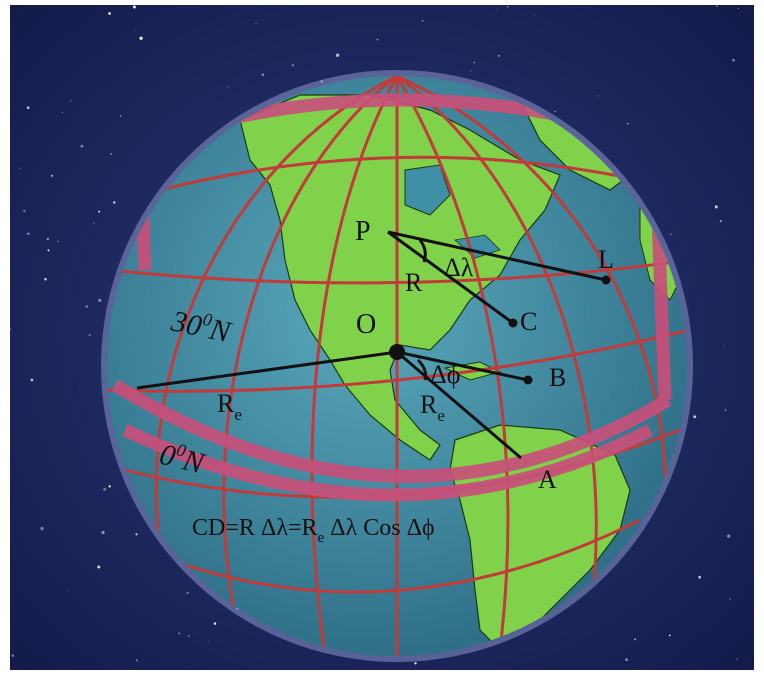  I want to click on point-b, so click(528, 380).